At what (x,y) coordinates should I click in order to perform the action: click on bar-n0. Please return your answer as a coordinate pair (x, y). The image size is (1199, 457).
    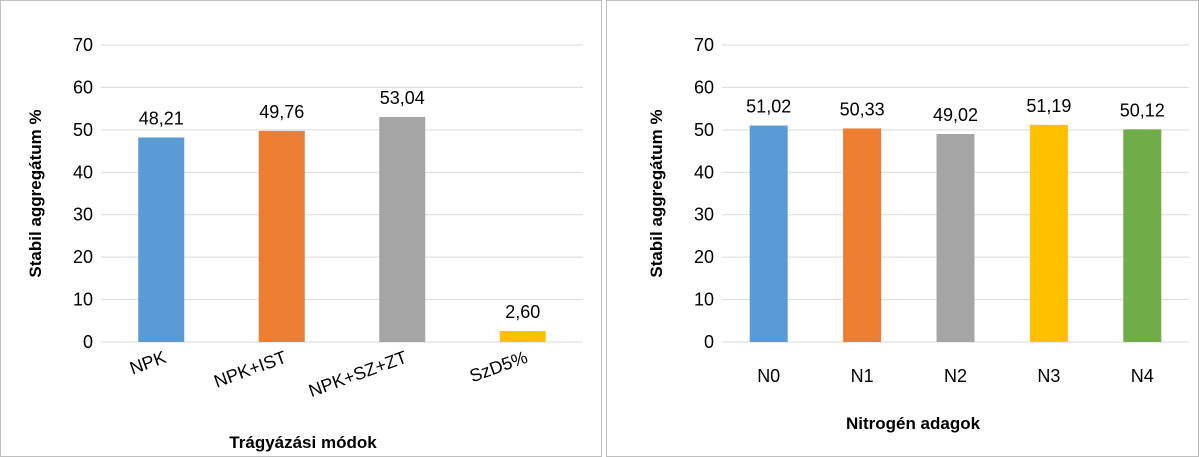
    Looking at the image, I should click on (768, 234).